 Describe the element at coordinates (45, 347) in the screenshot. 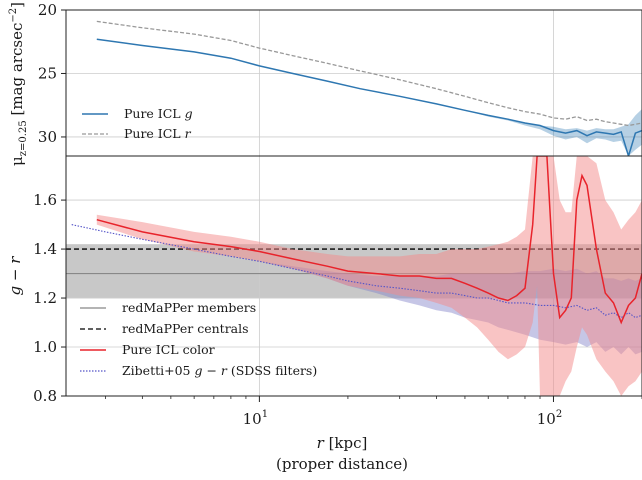

I see `bottom-y-tick-label: 1.0` at that location.